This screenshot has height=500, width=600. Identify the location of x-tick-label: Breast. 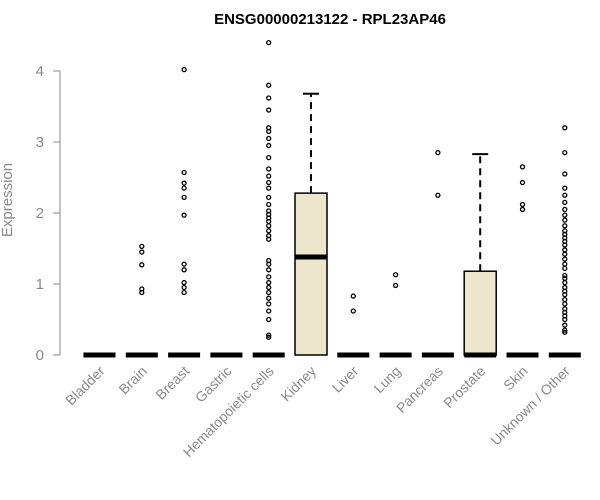
(172, 383).